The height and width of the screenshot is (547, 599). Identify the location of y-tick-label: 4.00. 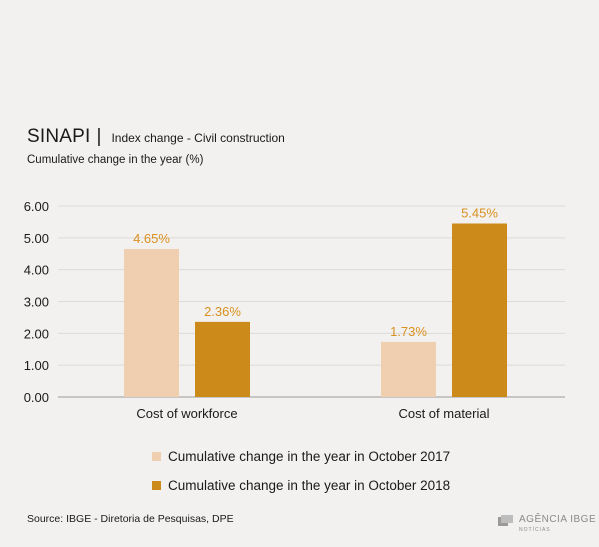
(36, 270).